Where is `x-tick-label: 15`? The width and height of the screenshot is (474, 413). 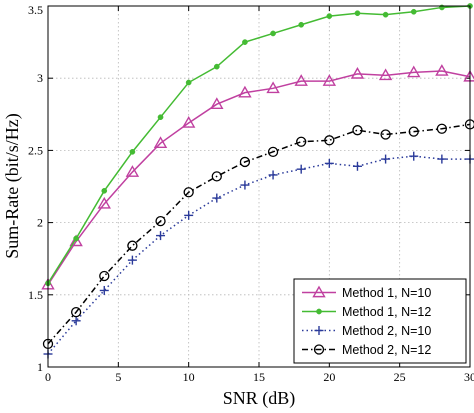
x-tick-label: 15 is located at coordinates (259, 377).